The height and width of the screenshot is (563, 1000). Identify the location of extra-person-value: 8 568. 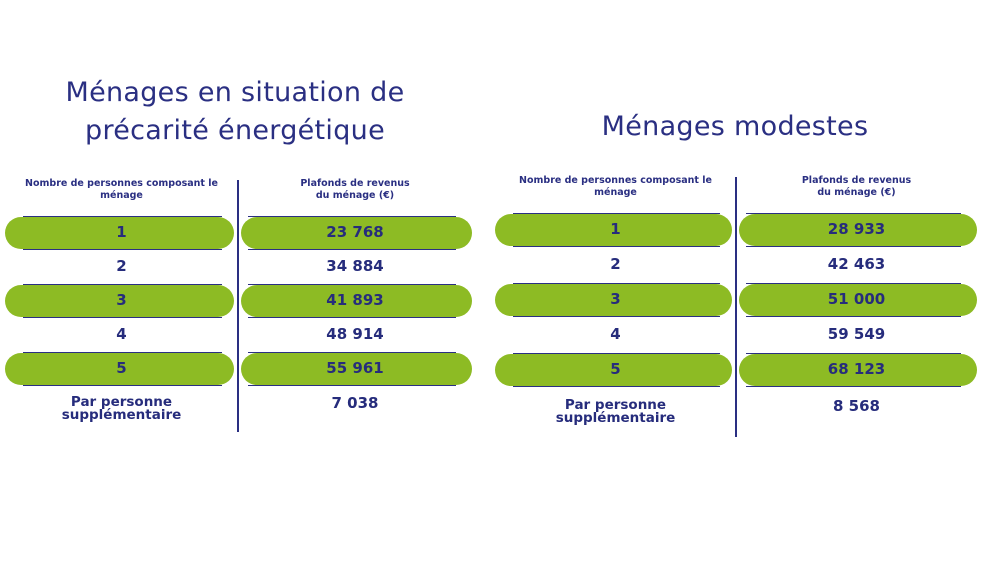
(856, 406).